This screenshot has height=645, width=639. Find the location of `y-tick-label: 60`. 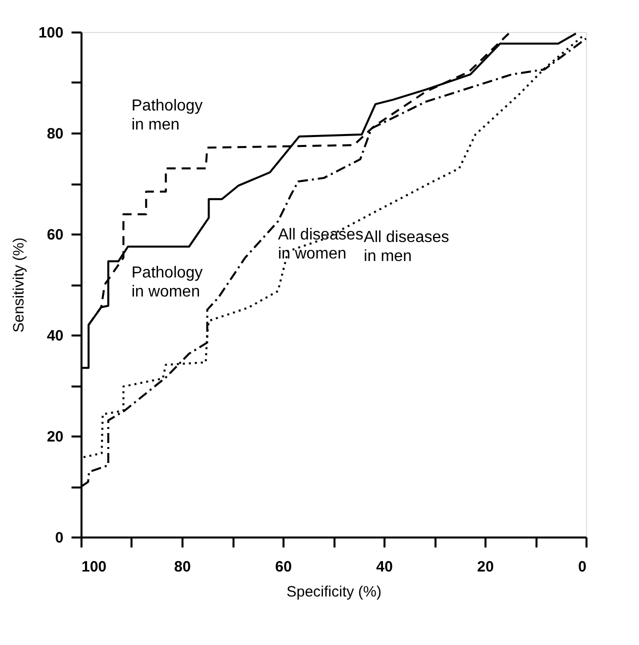

y-tick-label: 60 is located at coordinates (55, 235).